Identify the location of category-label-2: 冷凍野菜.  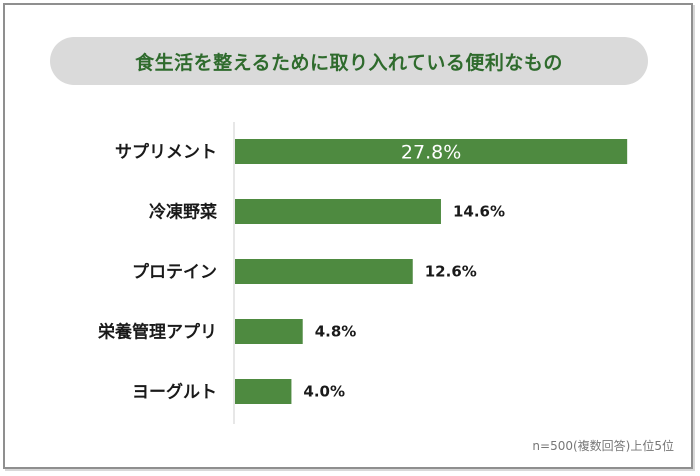
(183, 212).